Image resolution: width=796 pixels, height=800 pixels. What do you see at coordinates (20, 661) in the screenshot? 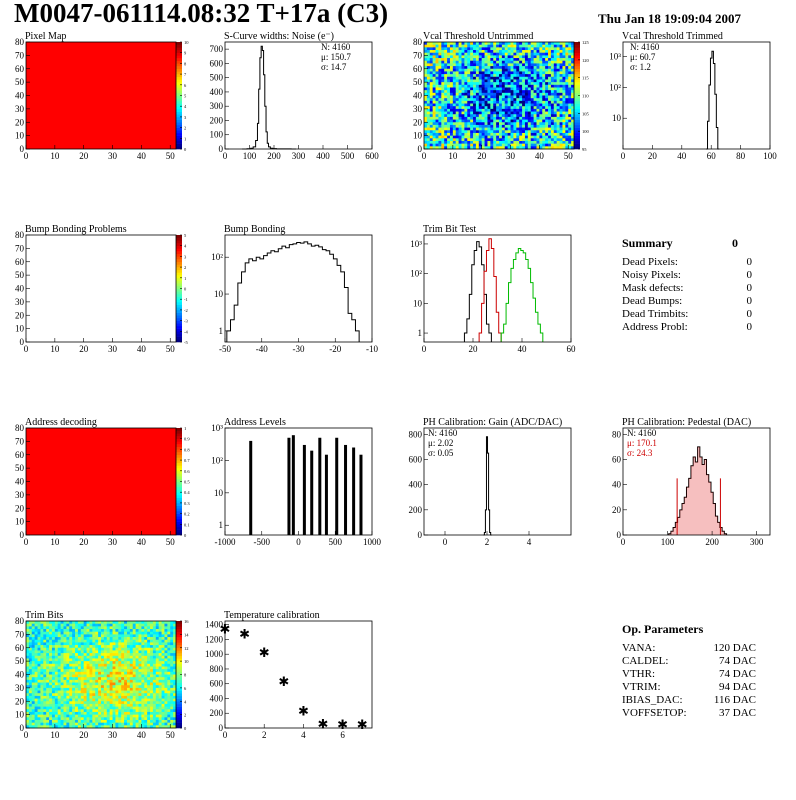
I see `y-tick-label: 50` at bounding box center [20, 661].